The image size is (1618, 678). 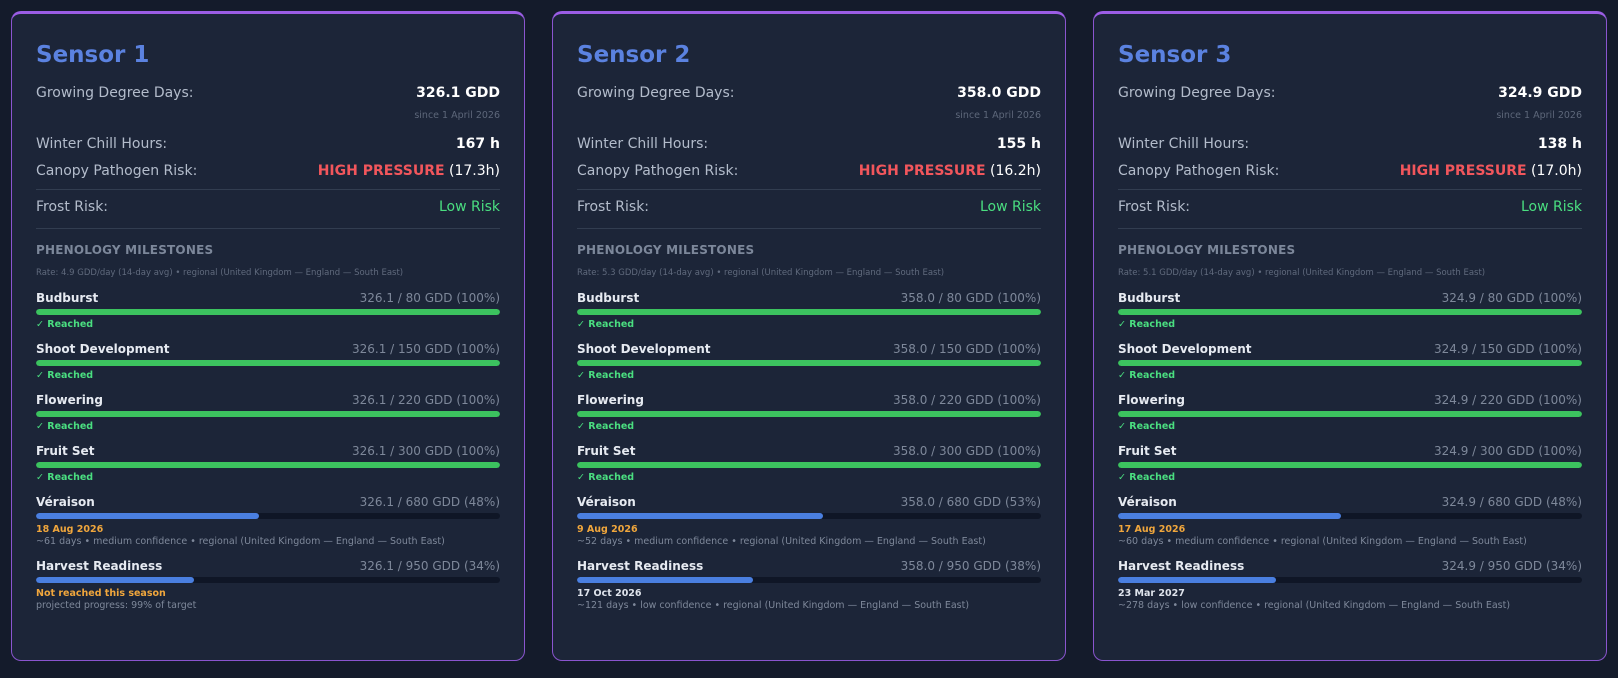 I want to click on gdd-since: since 1 April 2026, so click(x=457, y=115).